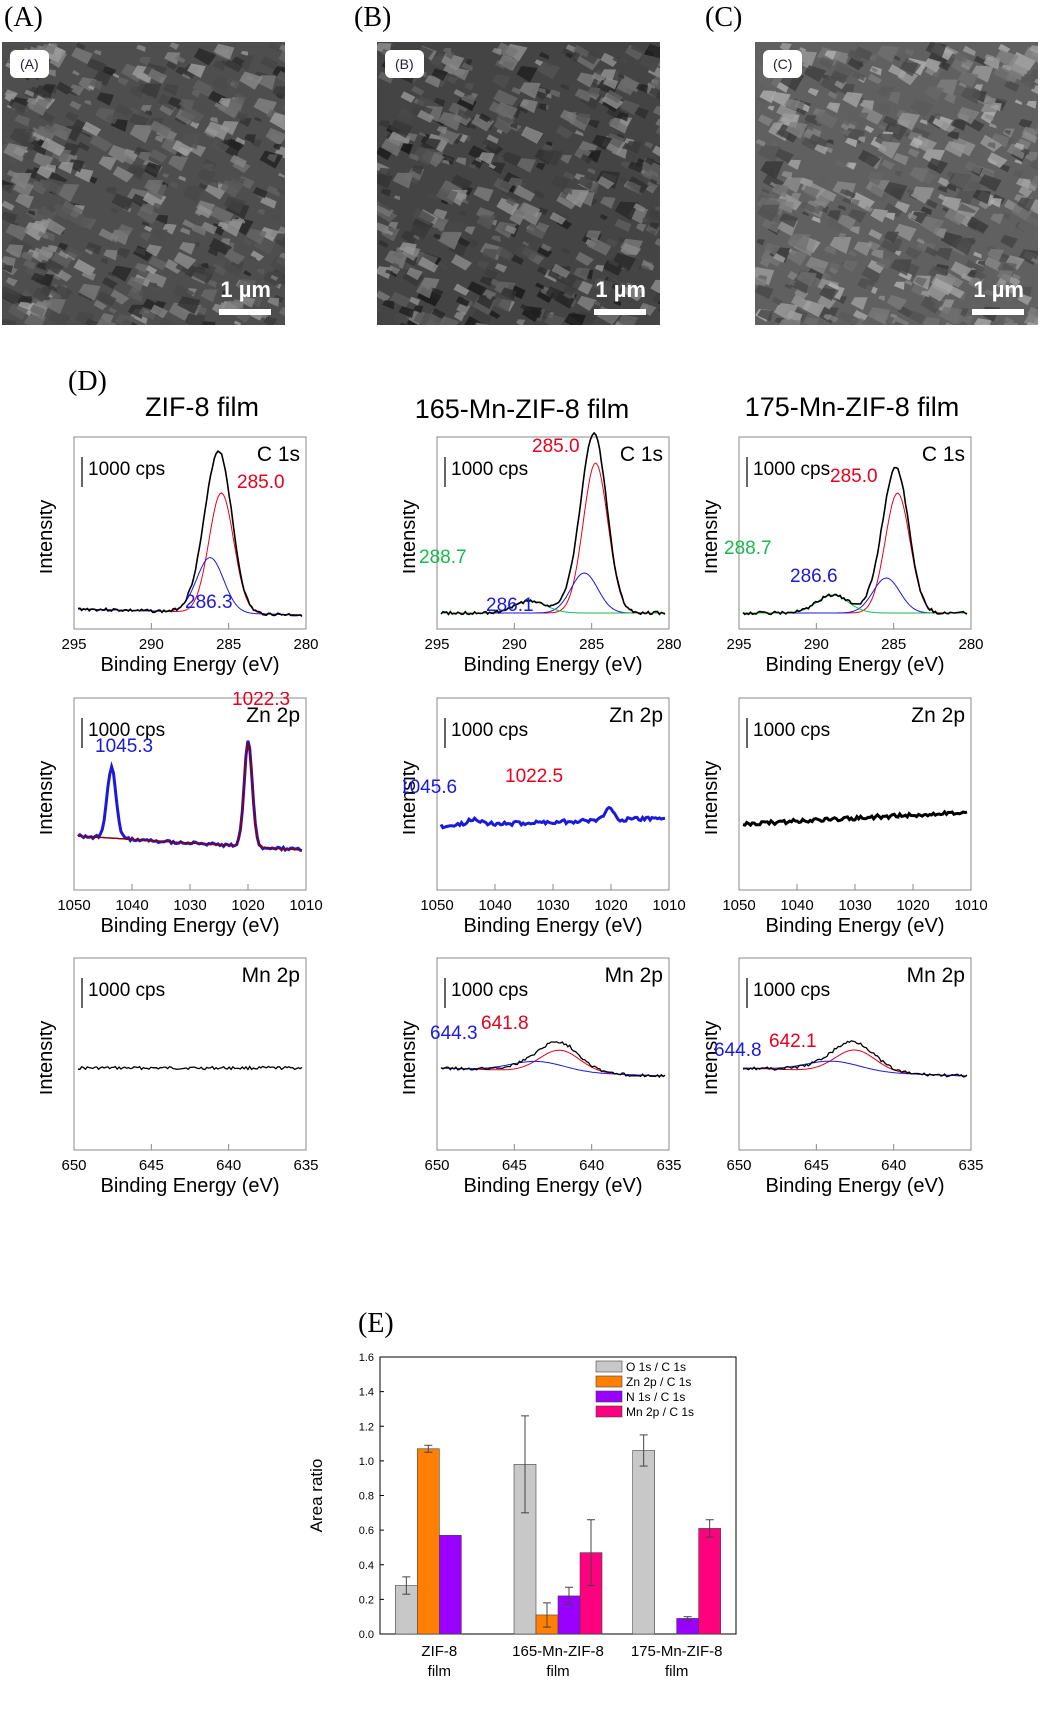  What do you see at coordinates (522, 409) in the screenshot?
I see `column-title-165: 165-Mn-ZIF-8 film` at bounding box center [522, 409].